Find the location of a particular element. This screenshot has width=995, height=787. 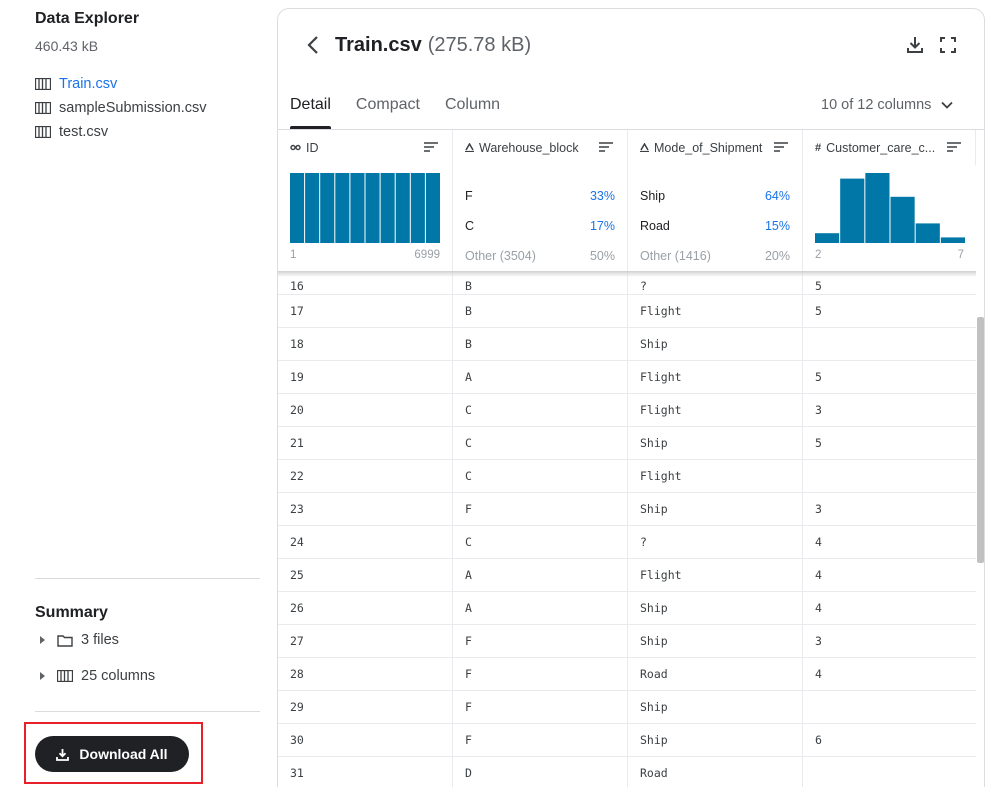

table-row: 25 A Flight 4 is located at coordinates (627, 575).